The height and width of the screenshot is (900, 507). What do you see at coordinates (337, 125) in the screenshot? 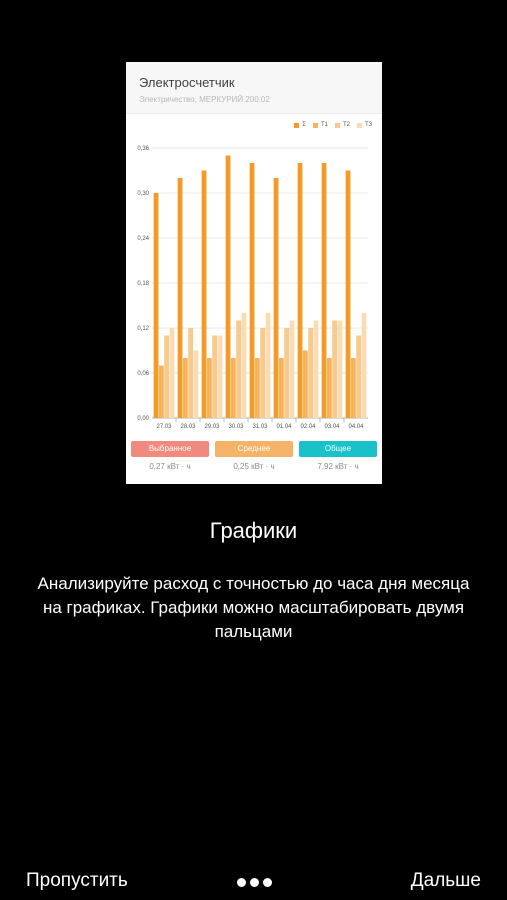
I see `legend-swatch-t2` at bounding box center [337, 125].